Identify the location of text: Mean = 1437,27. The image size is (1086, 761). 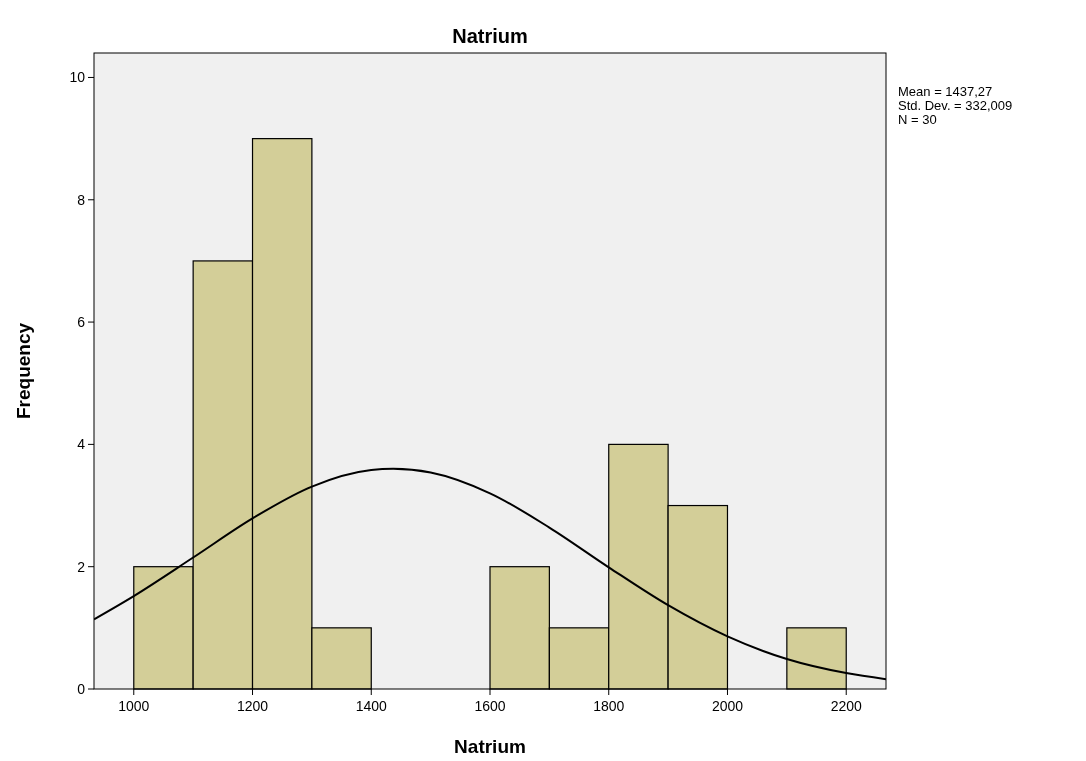
(945, 91).